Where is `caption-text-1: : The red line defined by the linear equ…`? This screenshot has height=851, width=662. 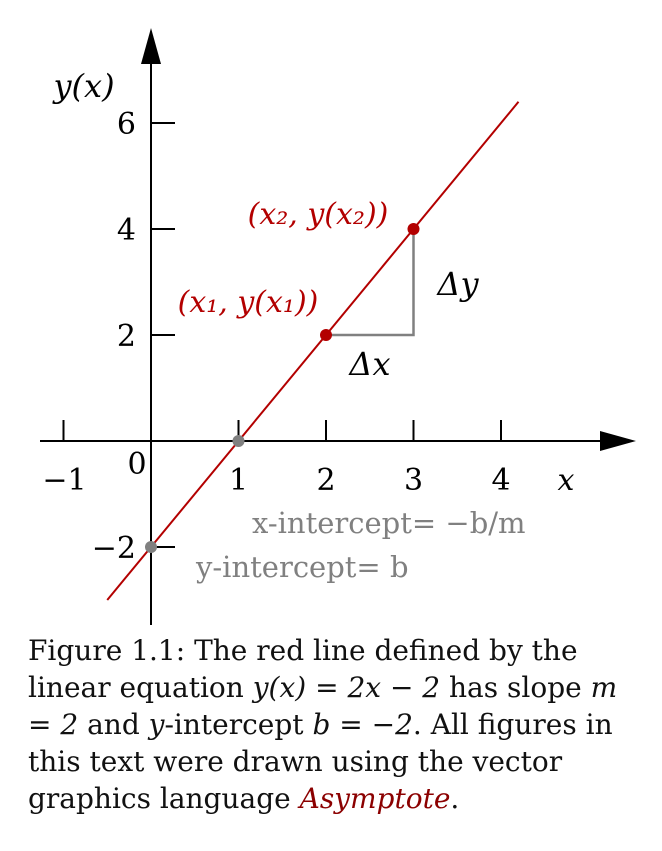 caption-text-1: : The red line defined by the linear equ… is located at coordinates (303, 669).